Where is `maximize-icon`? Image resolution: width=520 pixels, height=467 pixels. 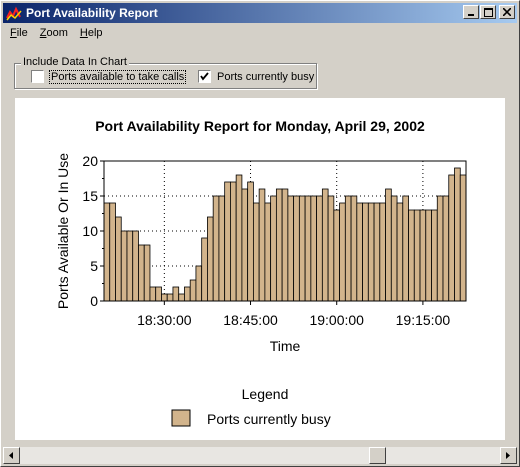 maximize-icon is located at coordinates (488, 12).